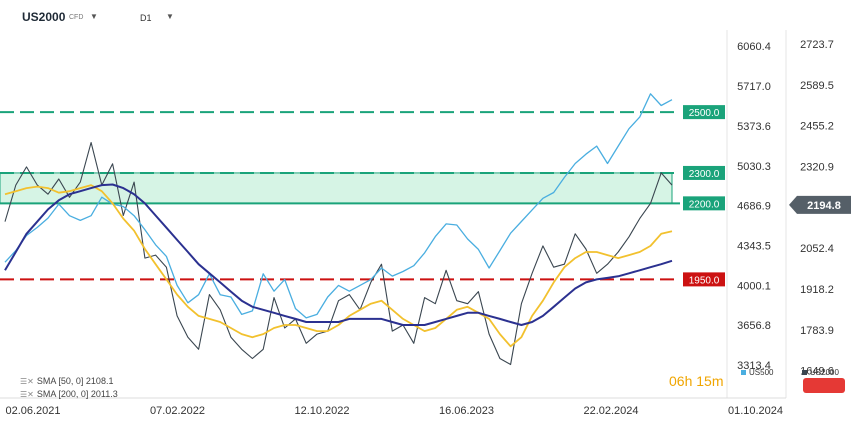  I want to click on us500-legend-label: US500, so click(761, 372).